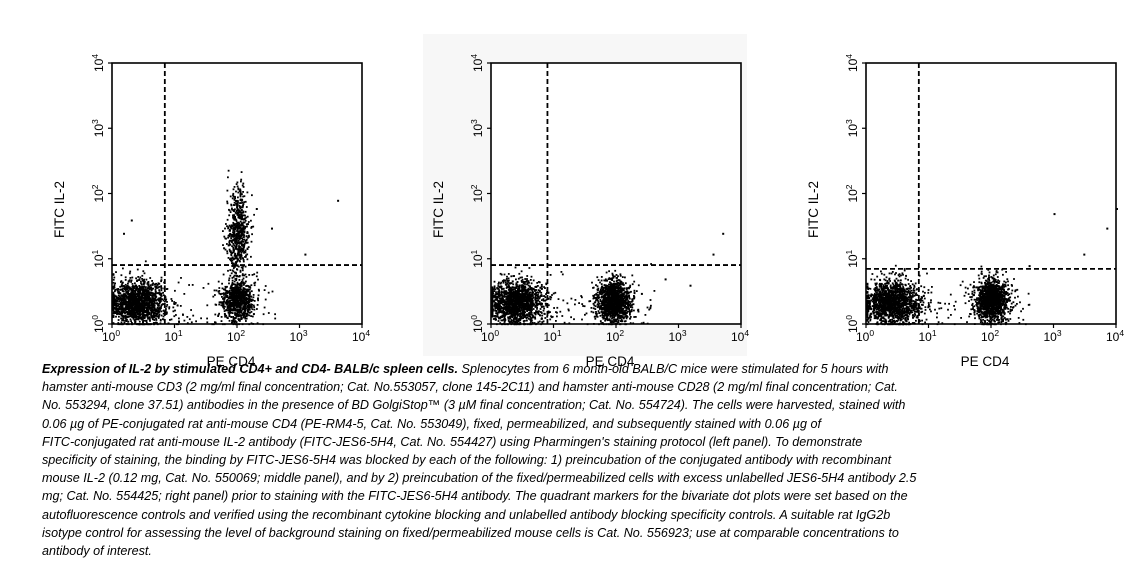  What do you see at coordinates (173, 336) in the screenshot?
I see `x-tick-label: 10¹` at bounding box center [173, 336].